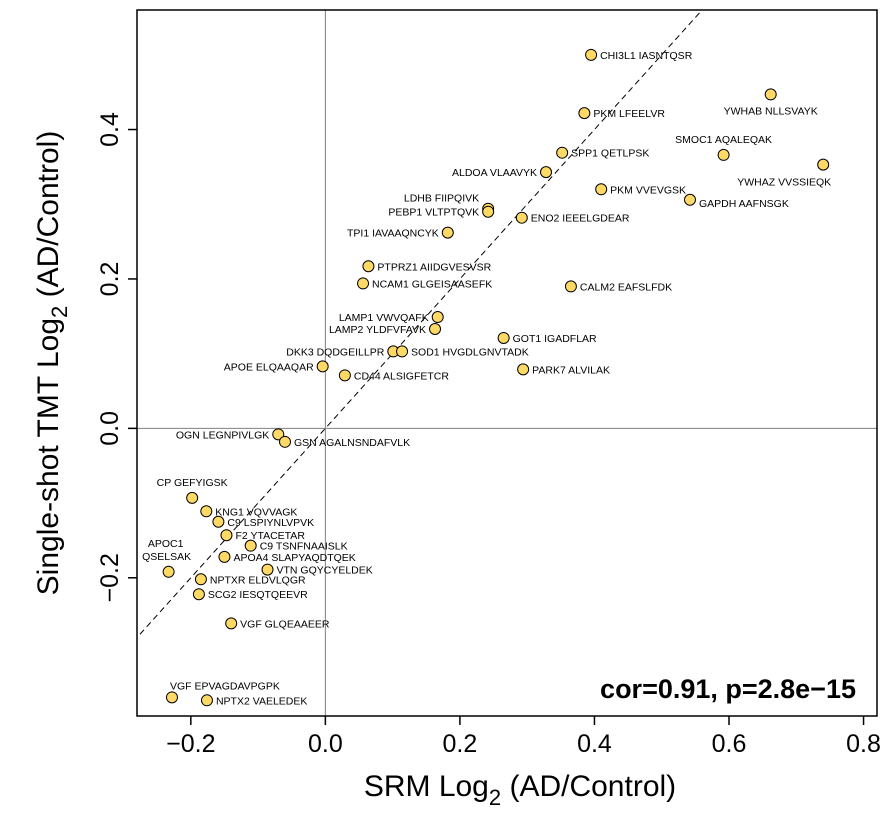  I want to click on point-label: NPTXR ELDVLQGR, so click(258, 580).